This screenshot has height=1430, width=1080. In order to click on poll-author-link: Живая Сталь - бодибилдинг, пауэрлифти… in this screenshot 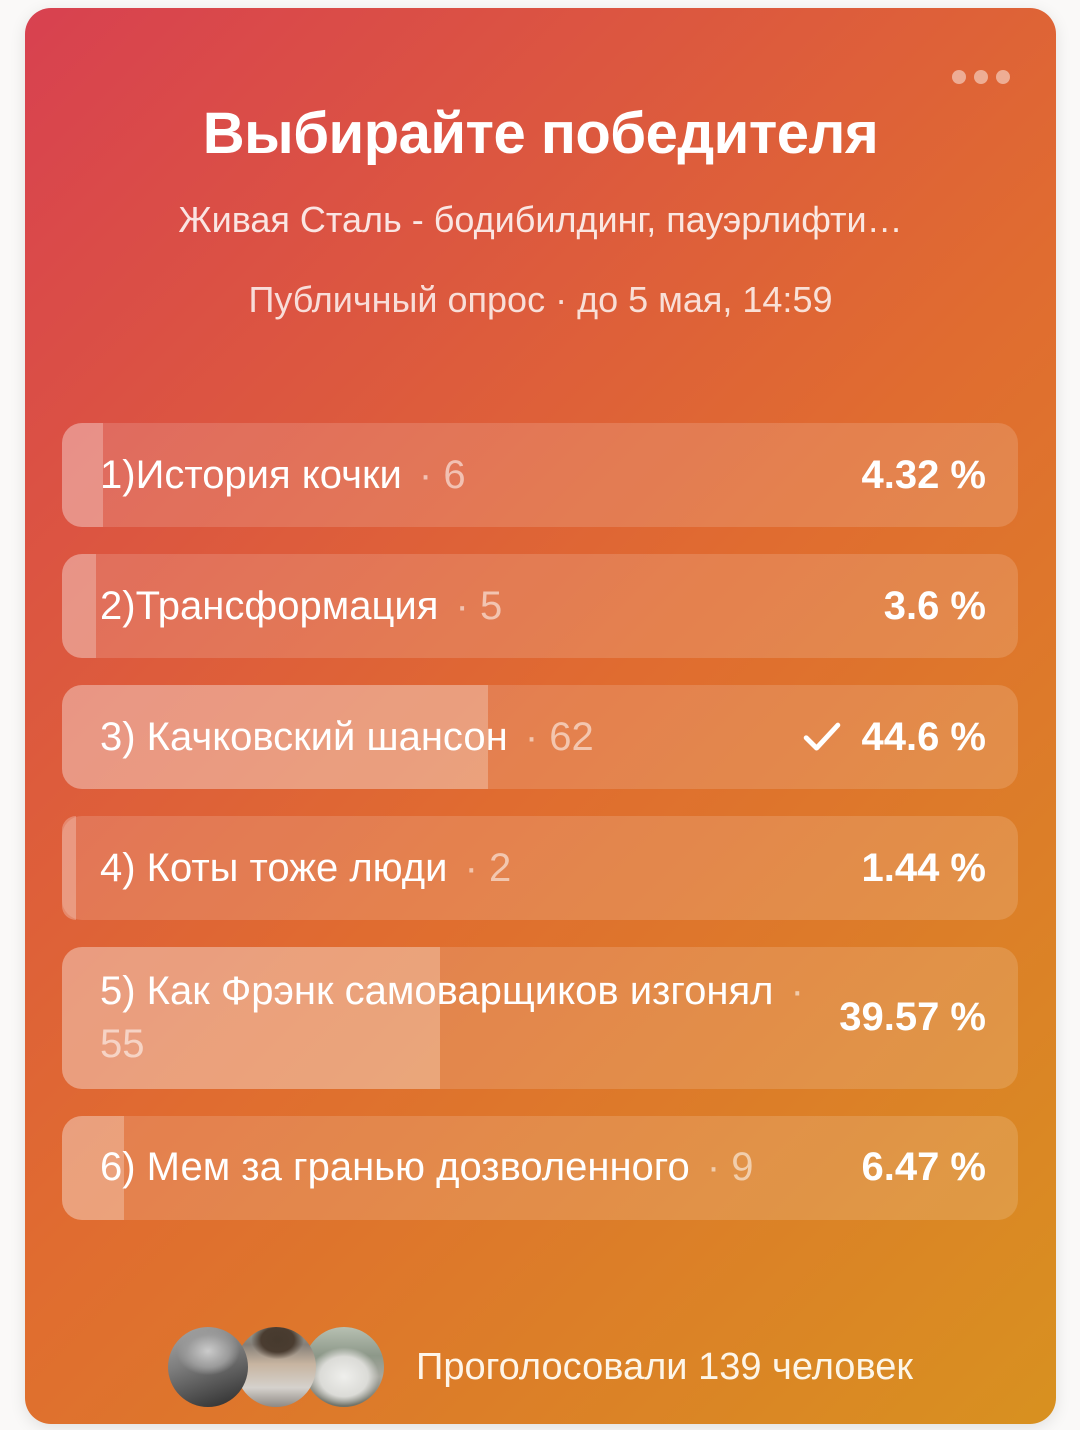, I will do `click(540, 219)`.